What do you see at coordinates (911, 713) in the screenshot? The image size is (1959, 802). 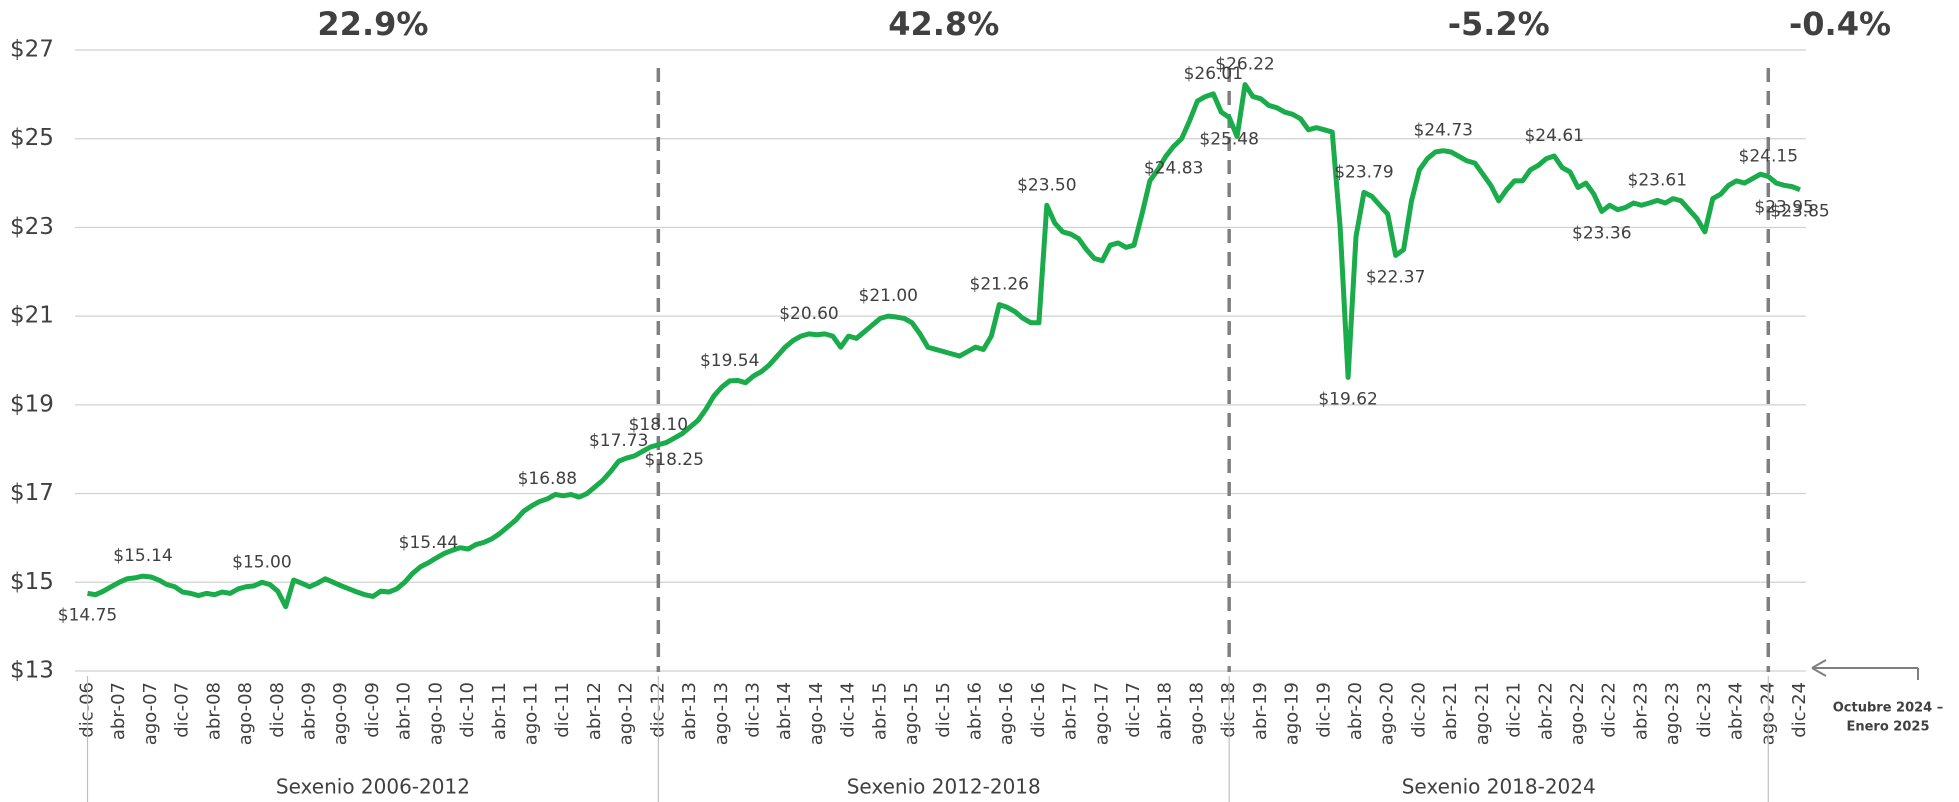 I see `x-tick-label: ago-15` at bounding box center [911, 713].